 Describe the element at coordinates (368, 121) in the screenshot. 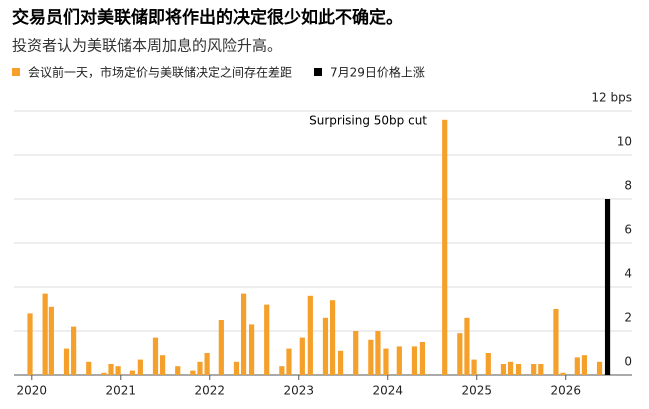

I see `annotation: Surprising 50bp cut` at that location.